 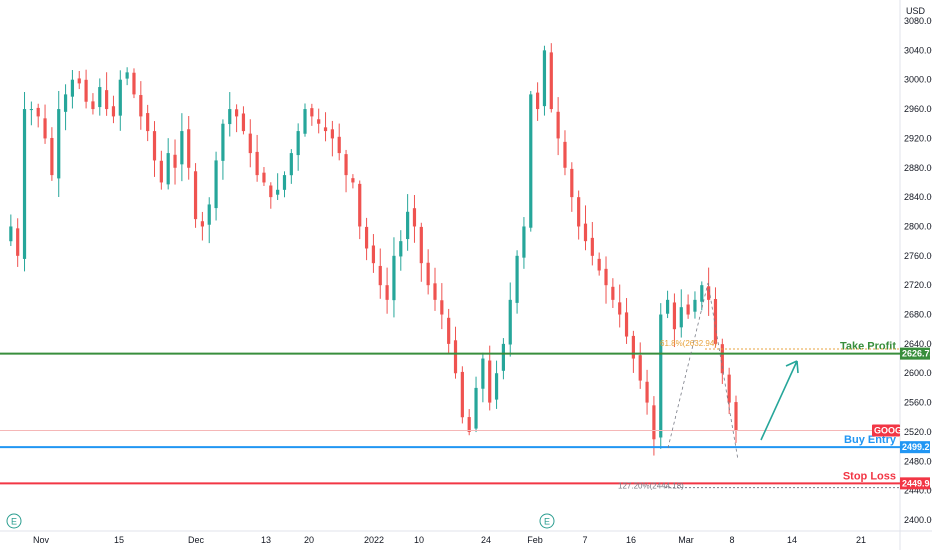 I want to click on price-tick-label: 2480.00, so click(x=918, y=461).